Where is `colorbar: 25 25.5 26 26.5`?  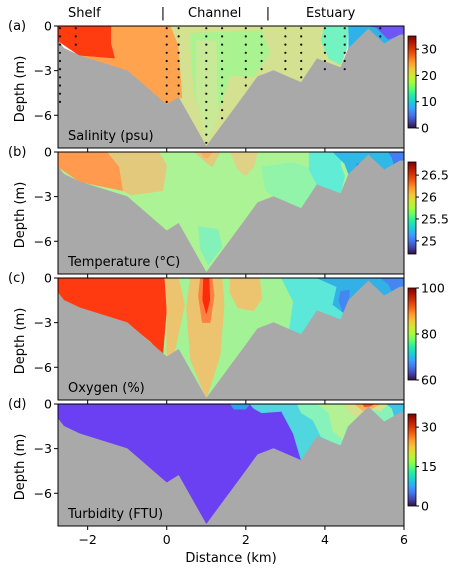 colorbar: 25 25.5 26 26.5 is located at coordinates (428, 208).